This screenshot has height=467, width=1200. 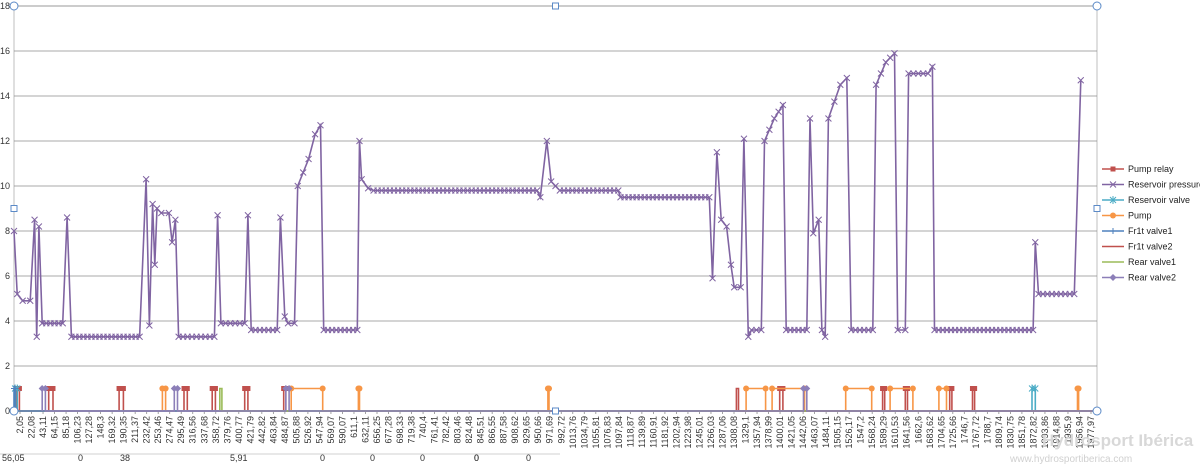 What do you see at coordinates (216, 430) in the screenshot?
I see `x-tick-label: 358,72` at bounding box center [216, 430].